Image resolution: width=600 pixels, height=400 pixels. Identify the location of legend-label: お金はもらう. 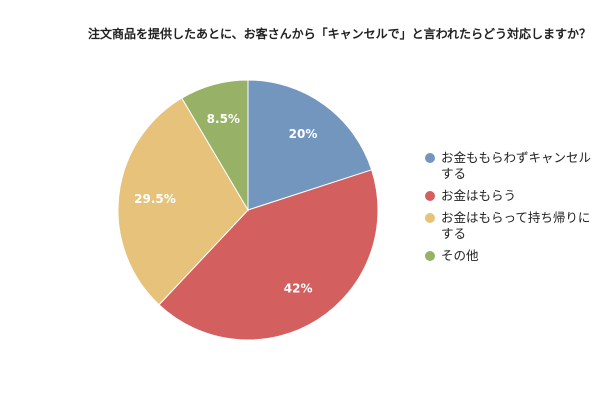
(479, 195).